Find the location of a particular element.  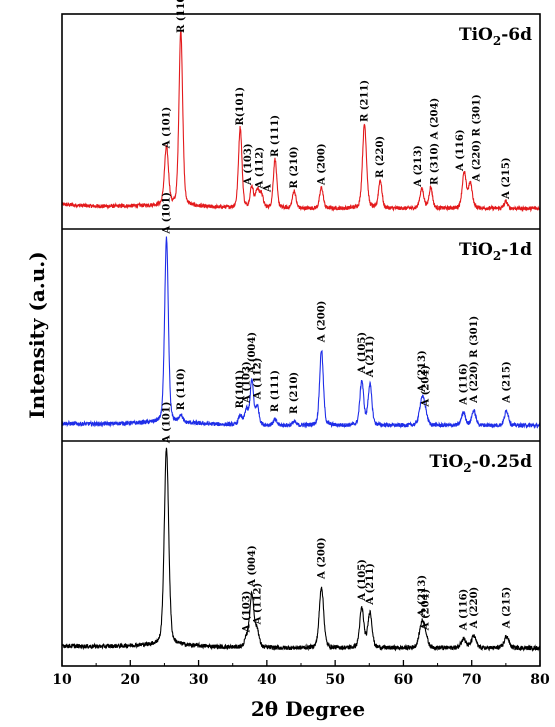

peak-label: R (220) is located at coordinates (380, 157).